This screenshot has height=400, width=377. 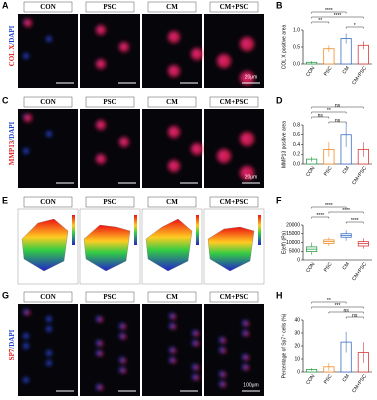 I want to click on x-tick-label: CON, so click(x=311, y=379).